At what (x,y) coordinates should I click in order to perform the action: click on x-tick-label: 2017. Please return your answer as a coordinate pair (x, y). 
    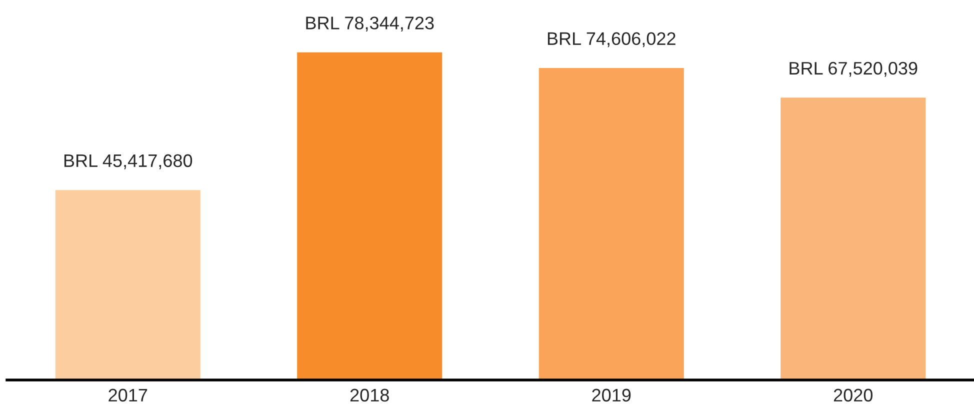
    Looking at the image, I should click on (128, 395).